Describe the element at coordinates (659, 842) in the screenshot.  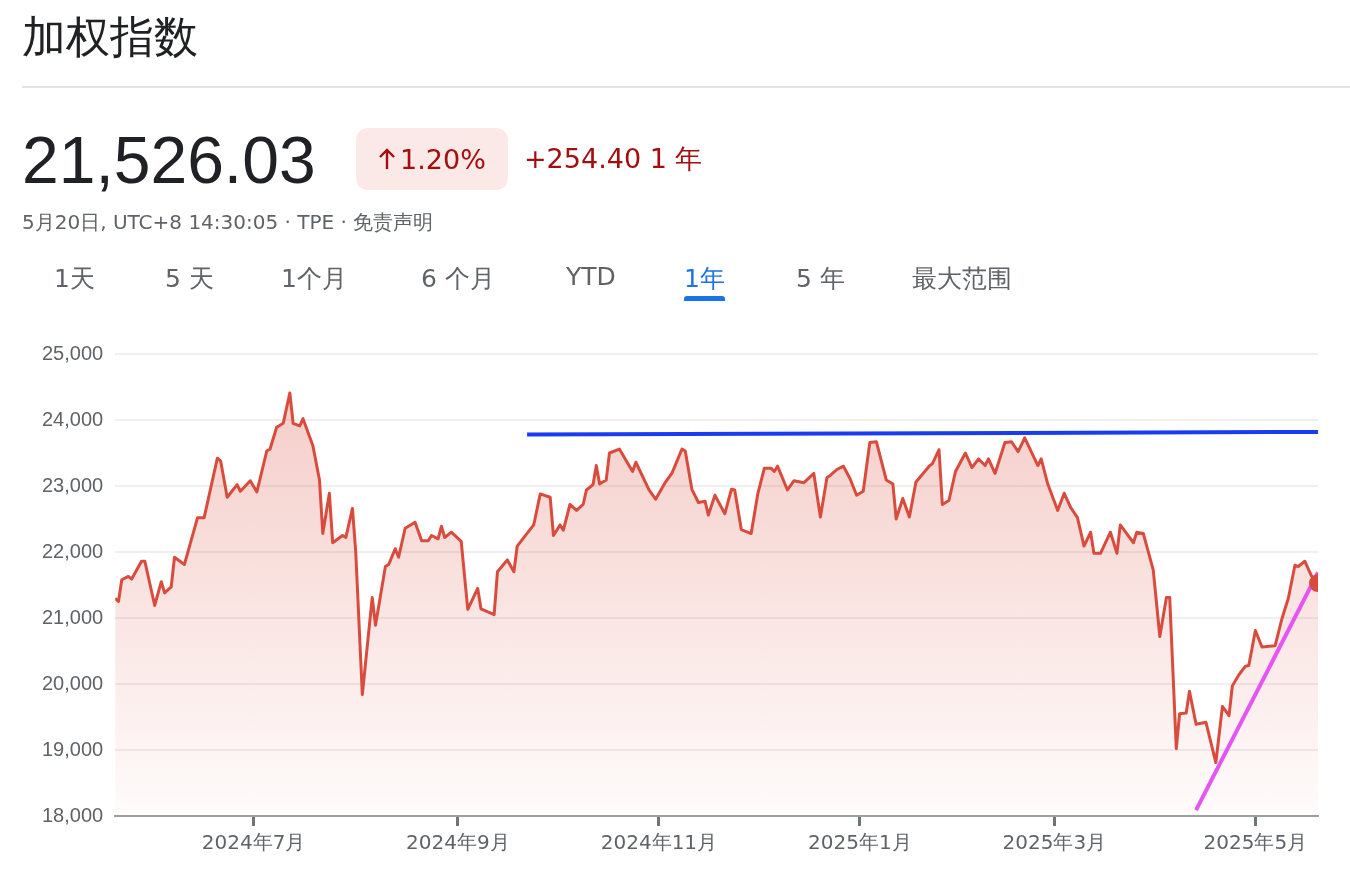
I see `x-tick-label: 2024年11月` at that location.